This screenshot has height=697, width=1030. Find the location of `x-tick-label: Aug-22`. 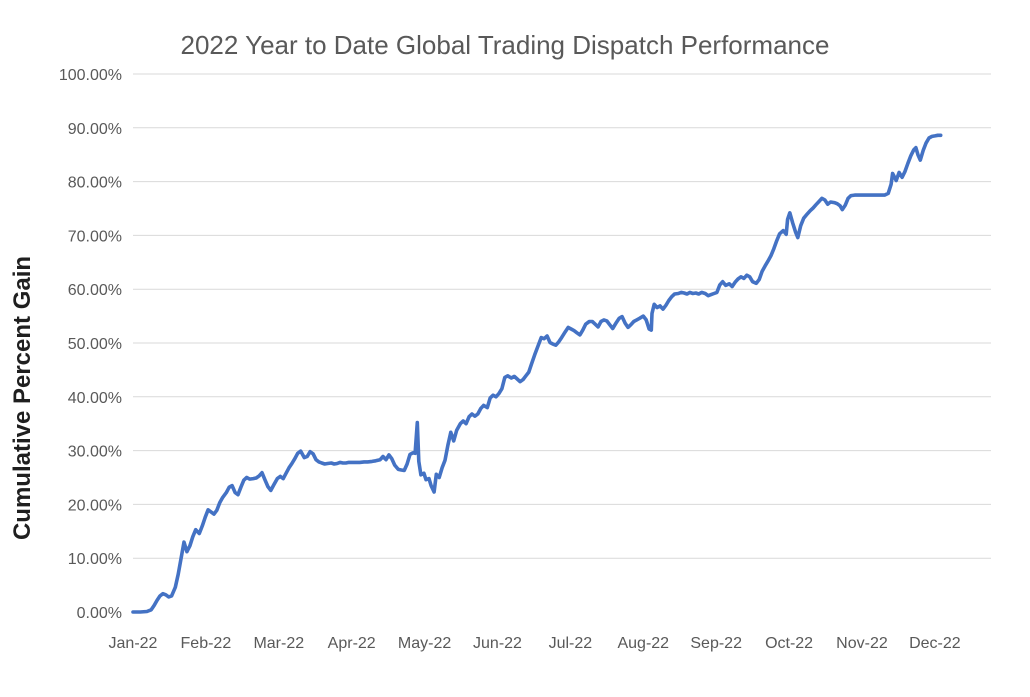

x-tick-label: Aug-22 is located at coordinates (643, 643).